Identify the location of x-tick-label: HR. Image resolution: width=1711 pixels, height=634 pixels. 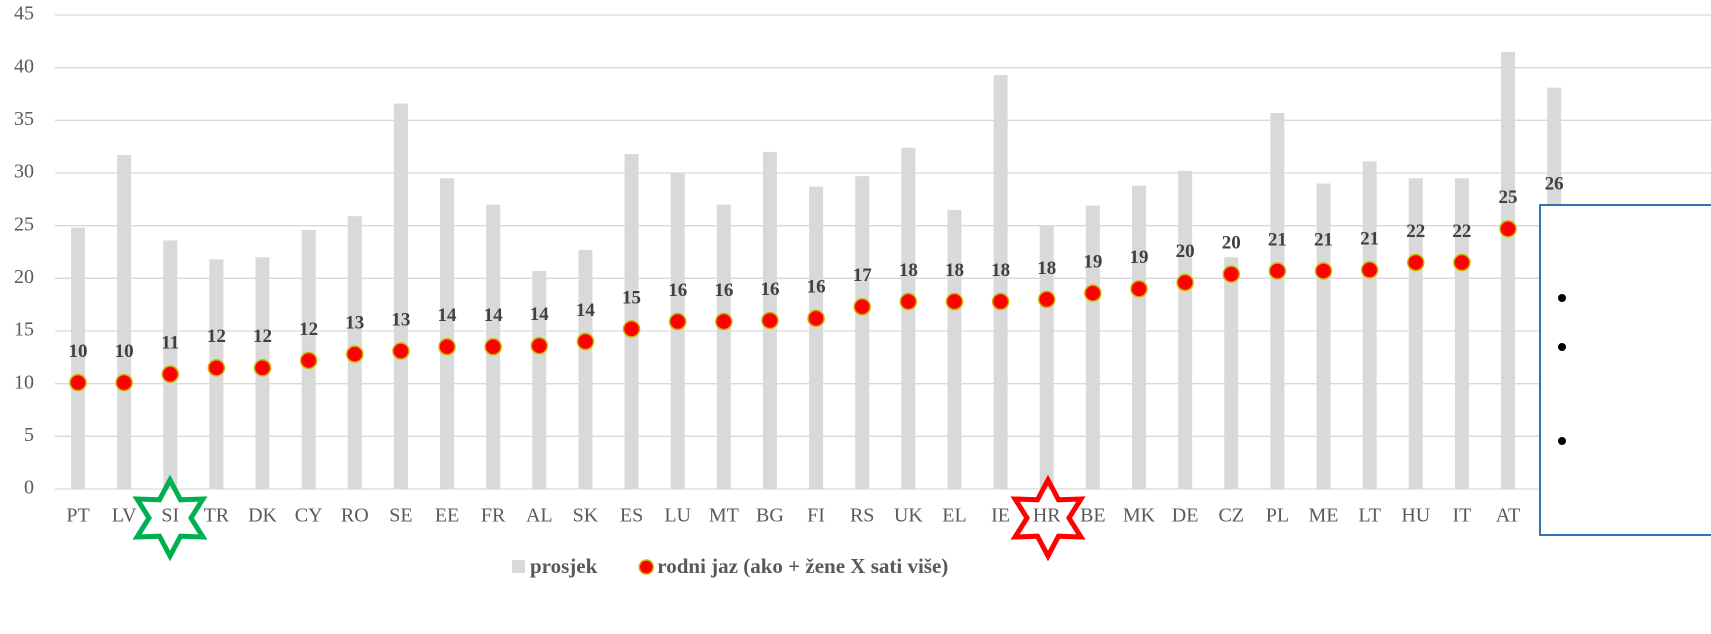
(1047, 516).